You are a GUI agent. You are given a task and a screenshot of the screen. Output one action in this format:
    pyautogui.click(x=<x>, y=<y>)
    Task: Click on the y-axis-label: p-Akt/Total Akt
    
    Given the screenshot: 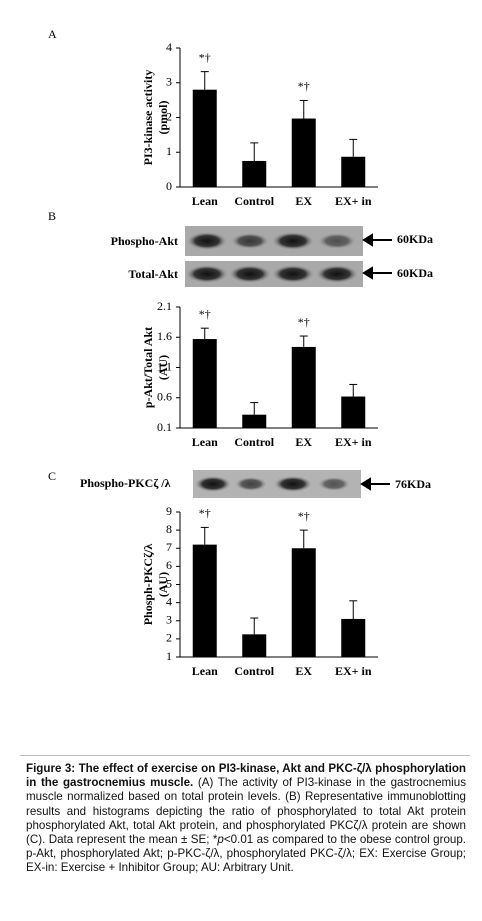 What is the action you would take?
    pyautogui.click(x=148, y=367)
    